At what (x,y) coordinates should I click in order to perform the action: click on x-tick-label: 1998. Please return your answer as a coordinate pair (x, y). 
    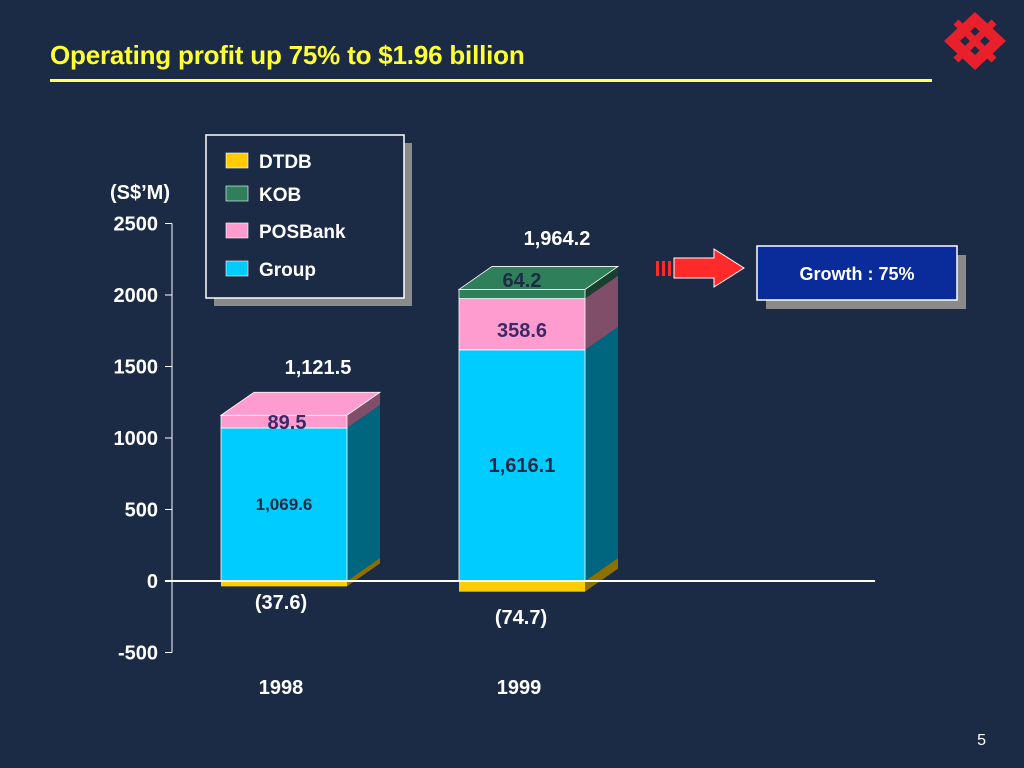
    Looking at the image, I should click on (281, 688).